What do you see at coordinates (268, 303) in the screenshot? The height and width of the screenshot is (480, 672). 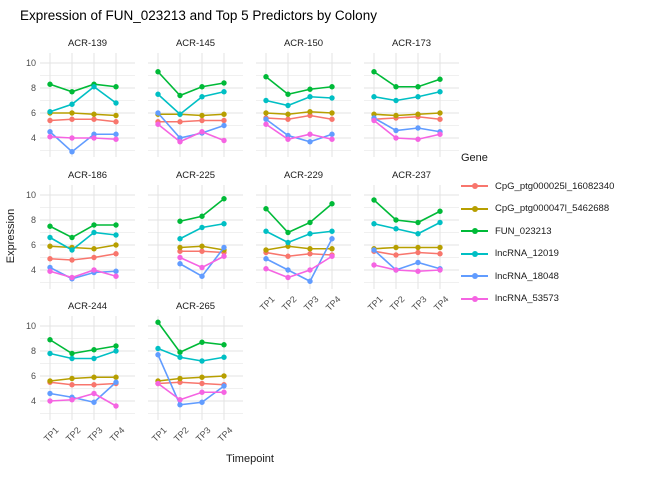 I see `x-axis-tick-label: TP1` at bounding box center [268, 303].